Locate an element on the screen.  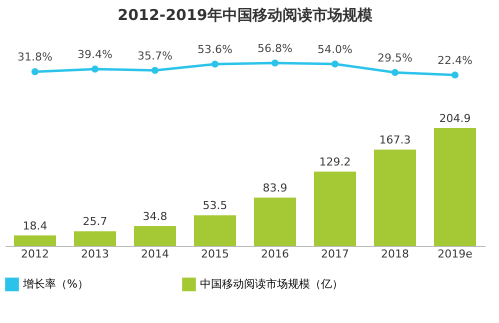
data-label: 29.5% is located at coordinates (395, 58).